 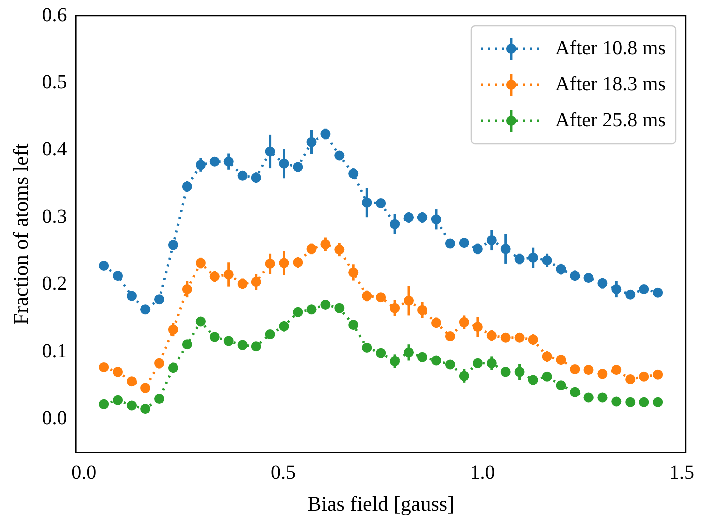 I want to click on y-tick-label: 0.6, so click(x=55, y=15).